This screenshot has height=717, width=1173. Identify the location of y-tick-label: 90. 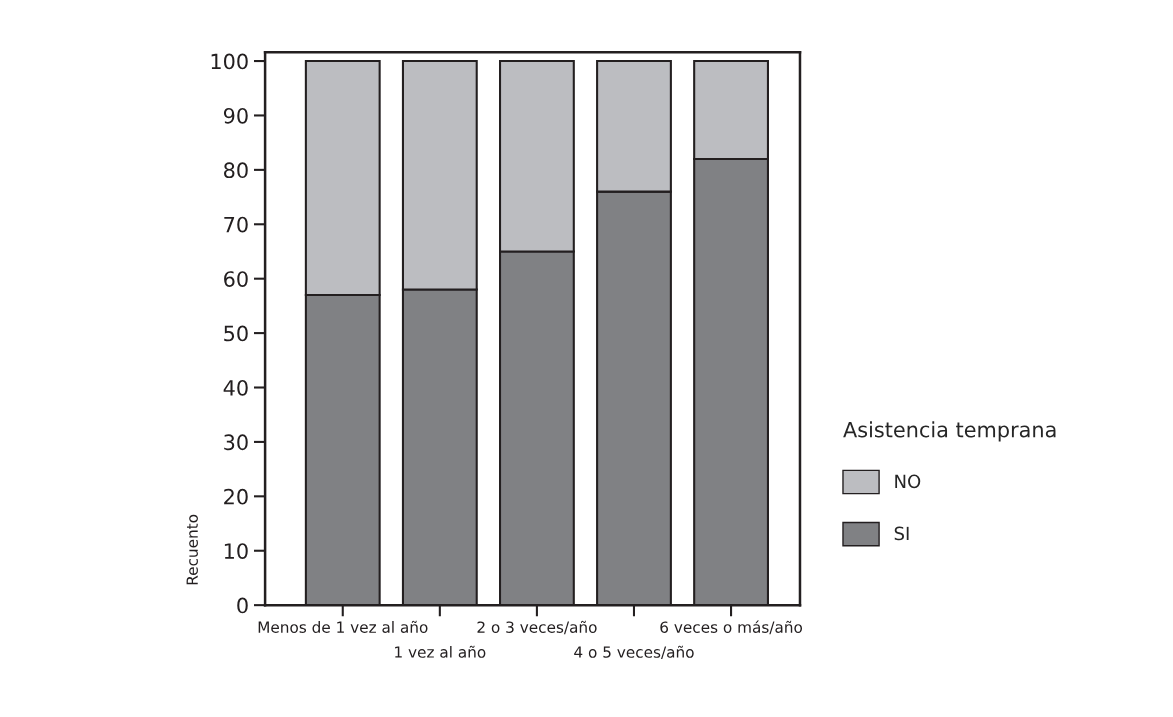
(235, 115).